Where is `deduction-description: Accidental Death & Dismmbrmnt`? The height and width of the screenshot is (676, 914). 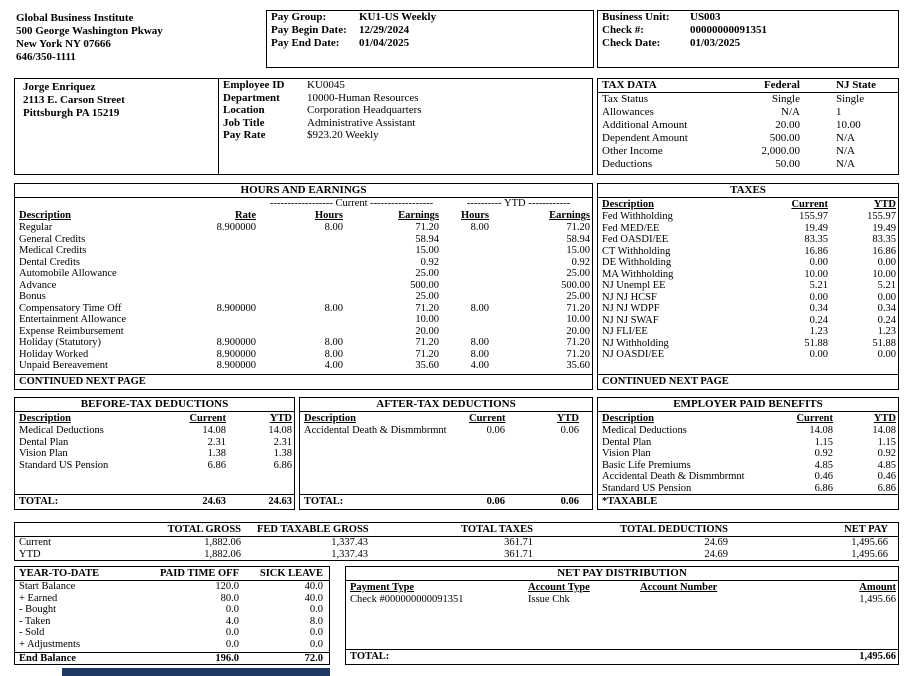 deduction-description: Accidental Death & Dismmbrmnt is located at coordinates (375, 430).